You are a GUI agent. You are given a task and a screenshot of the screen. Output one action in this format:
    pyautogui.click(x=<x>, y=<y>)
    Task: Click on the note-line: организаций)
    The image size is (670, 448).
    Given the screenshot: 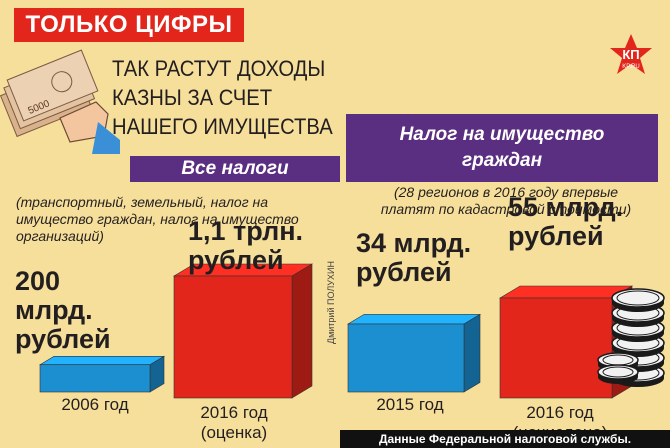 What is the action you would take?
    pyautogui.click(x=60, y=236)
    